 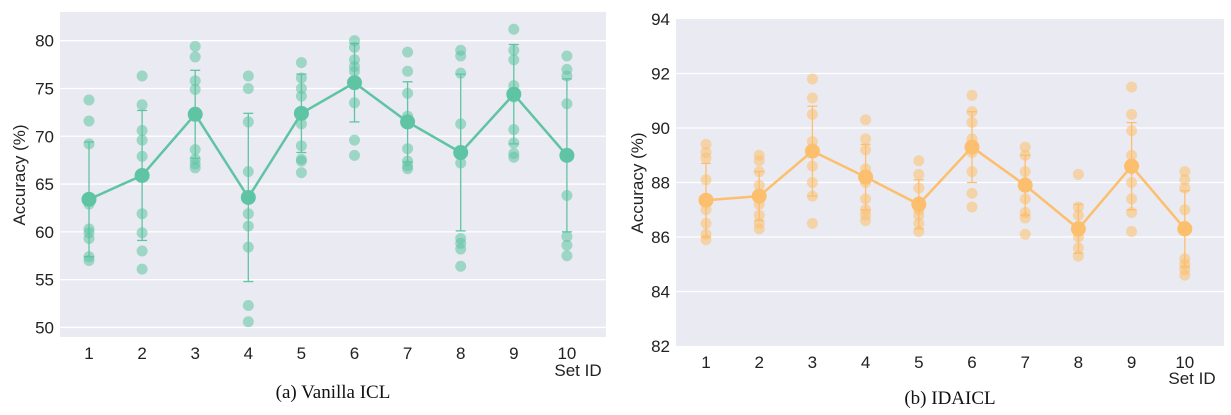 I want to click on y-tick-label: 88, so click(x=660, y=183).